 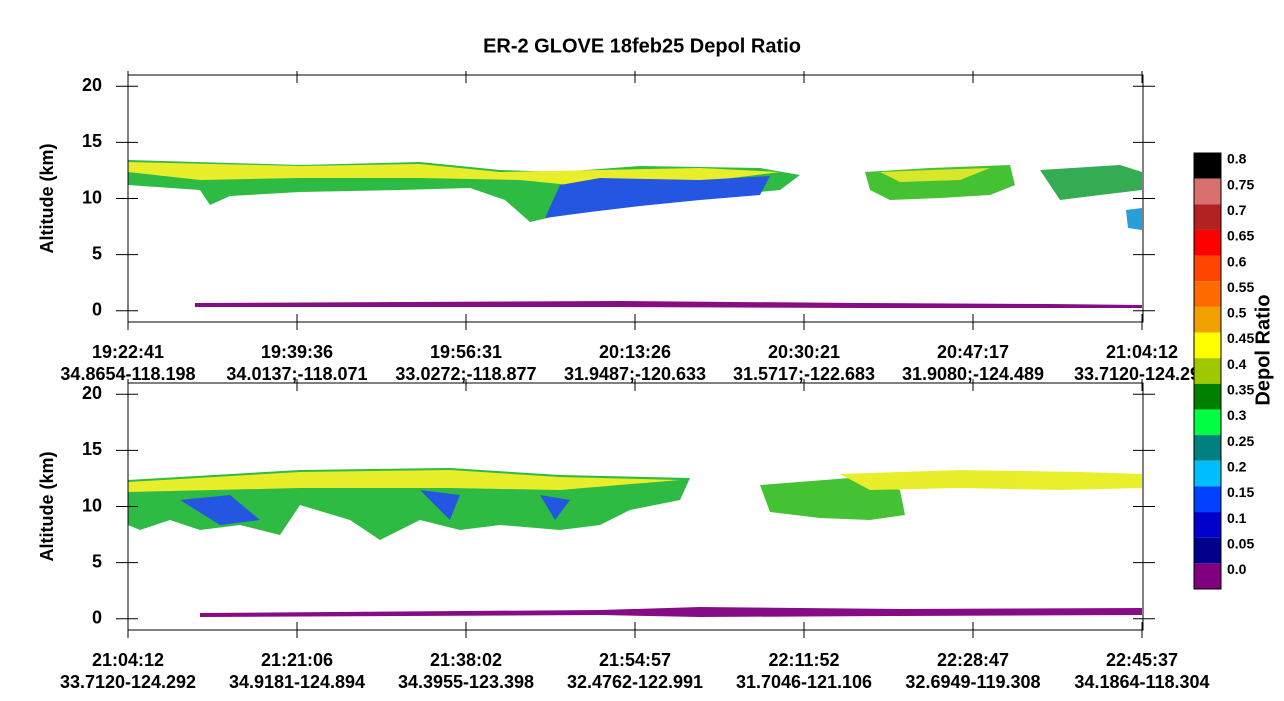 I want to click on x-position-label: 33.0272;-118.877, so click(x=465, y=374).